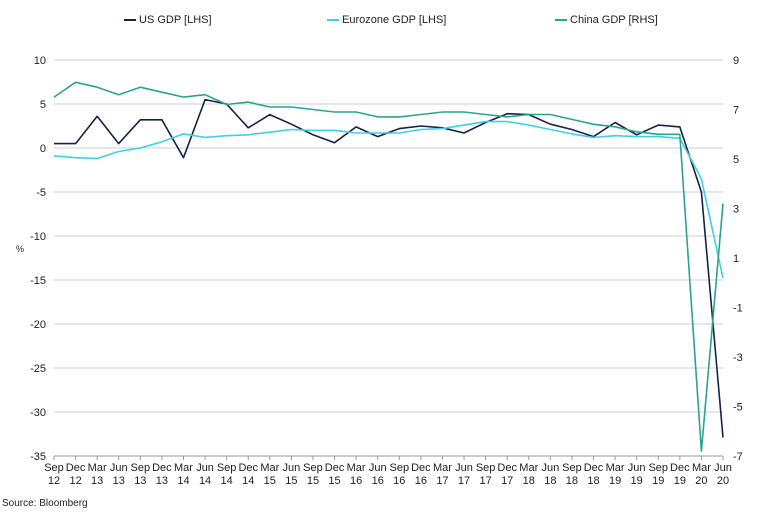 The height and width of the screenshot is (518, 770). What do you see at coordinates (38, 281) in the screenshot?
I see `y-tick-label-left: -15` at bounding box center [38, 281].